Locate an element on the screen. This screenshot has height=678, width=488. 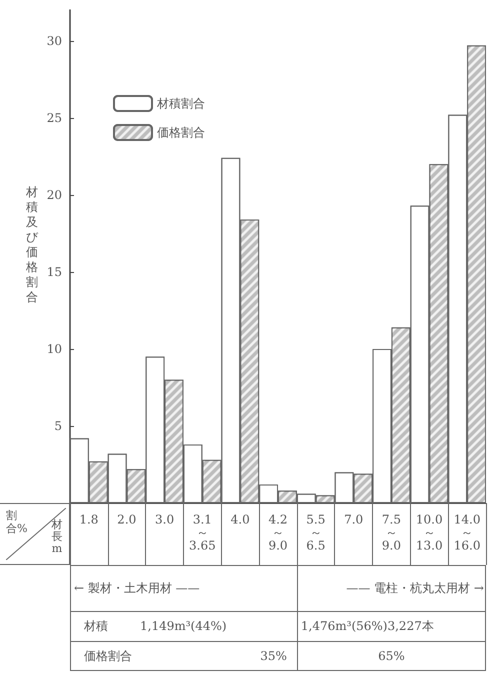
x-tick-label: 10.0～13.0 is located at coordinates (429, 532).